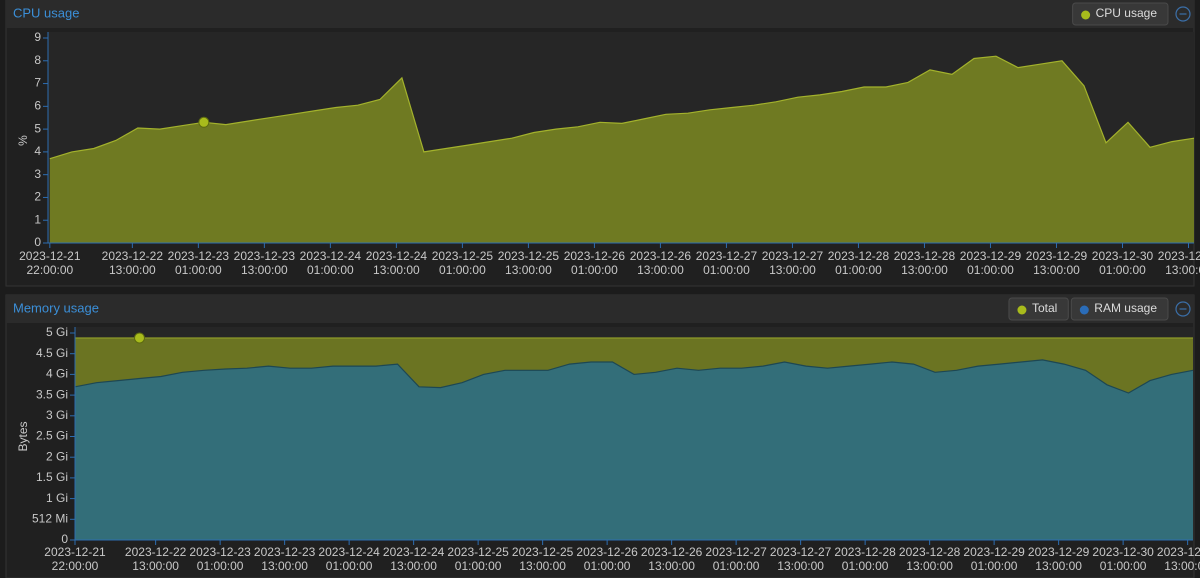 This screenshot has width=1200, height=578. What do you see at coordinates (57, 332) in the screenshot?
I see `y-tick-label: 5 Gi` at bounding box center [57, 332].